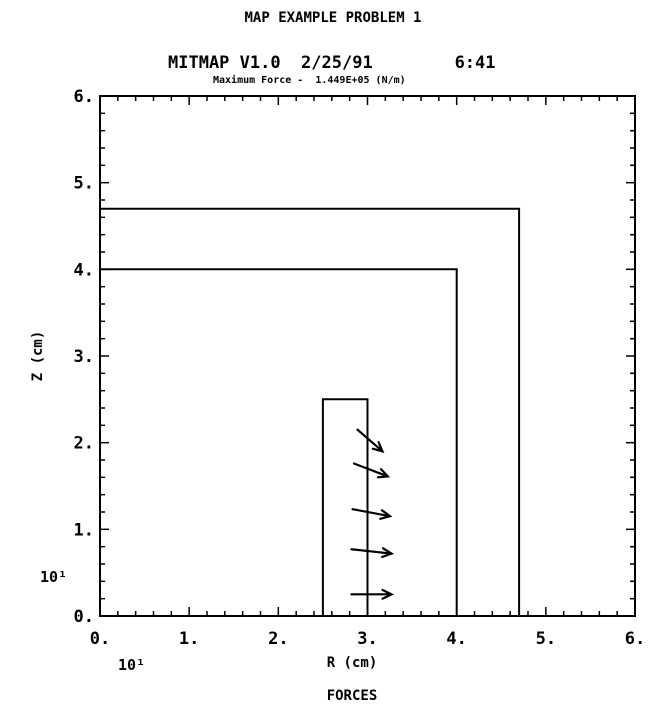 This screenshot has width=653, height=713. What do you see at coordinates (189, 639) in the screenshot?
I see `x-tick-label: 1.` at bounding box center [189, 639].